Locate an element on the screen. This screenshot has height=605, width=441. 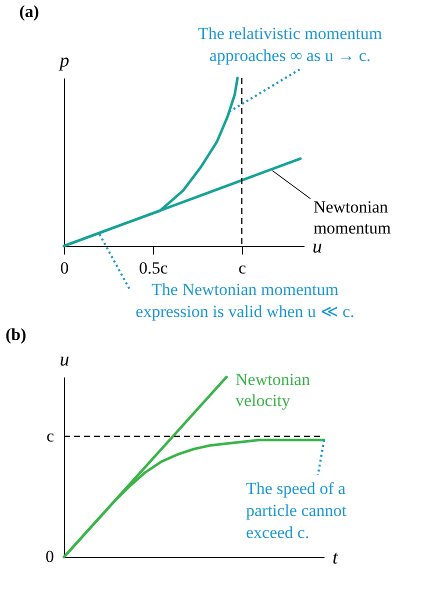
x-tick-label: 0 is located at coordinates (64, 268).